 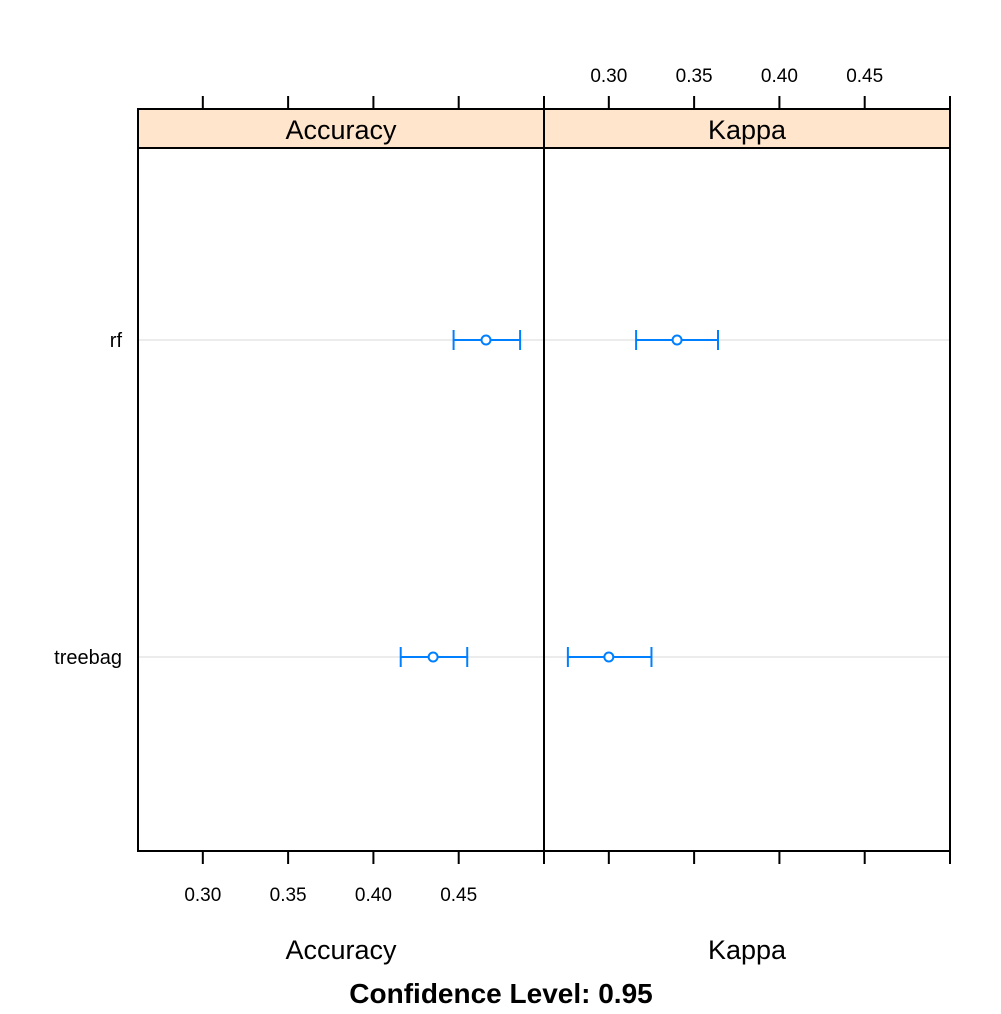 What do you see at coordinates (677, 340) in the screenshot?
I see `point-kappa-rf` at bounding box center [677, 340].